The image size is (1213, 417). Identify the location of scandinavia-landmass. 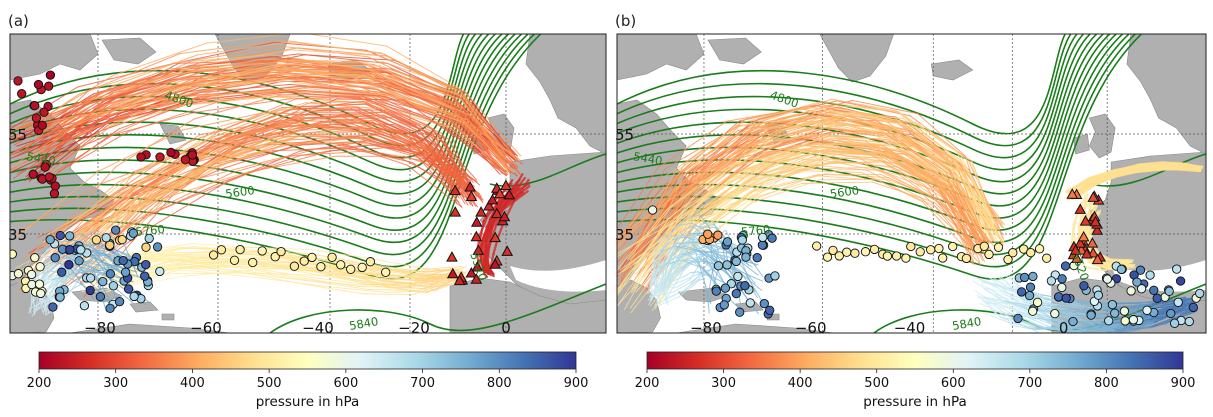
(565, 94).